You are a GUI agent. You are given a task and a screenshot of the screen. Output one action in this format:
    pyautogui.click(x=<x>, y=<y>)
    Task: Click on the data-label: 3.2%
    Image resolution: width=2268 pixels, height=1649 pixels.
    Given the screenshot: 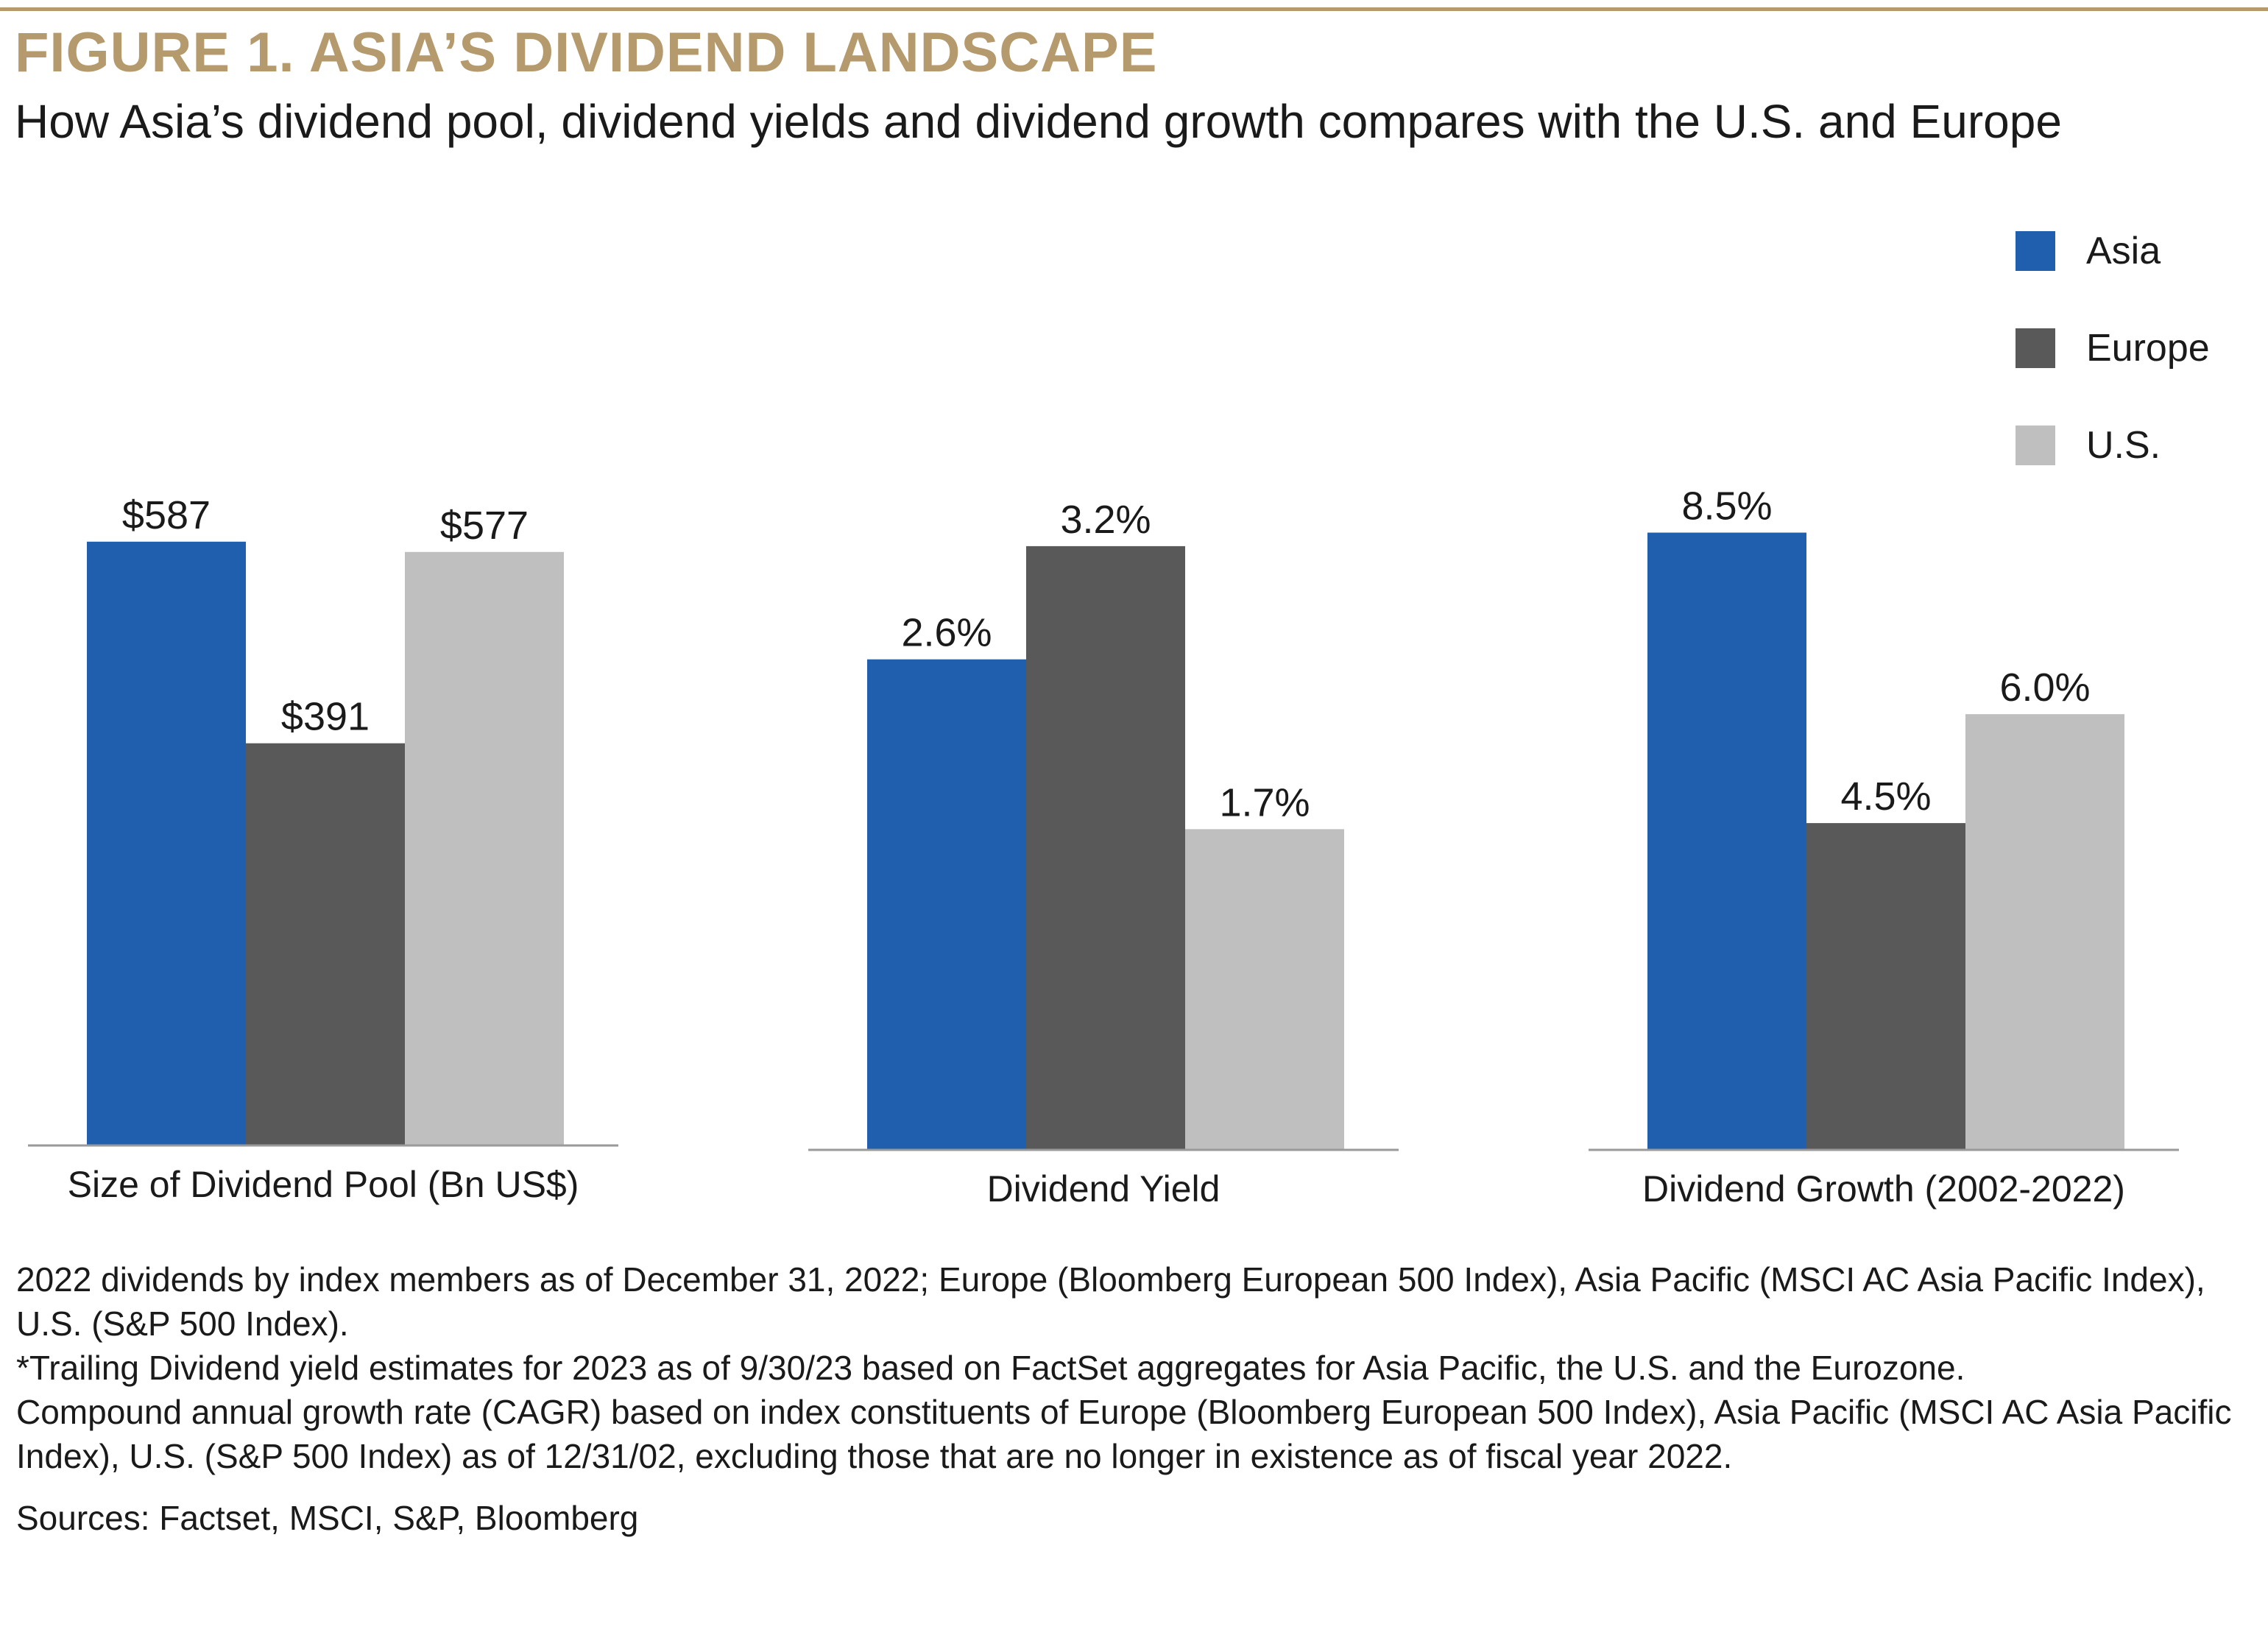 What is the action you would take?
    pyautogui.click(x=1105, y=520)
    